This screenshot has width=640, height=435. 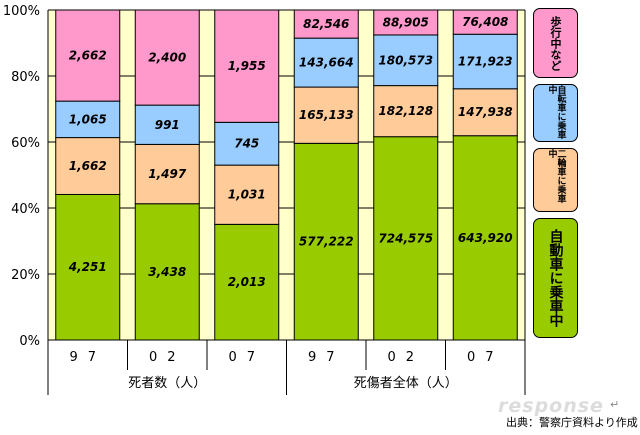 What do you see at coordinates (406, 383) in the screenshot?
I see `group-label: 死傷者全体（人）` at bounding box center [406, 383].